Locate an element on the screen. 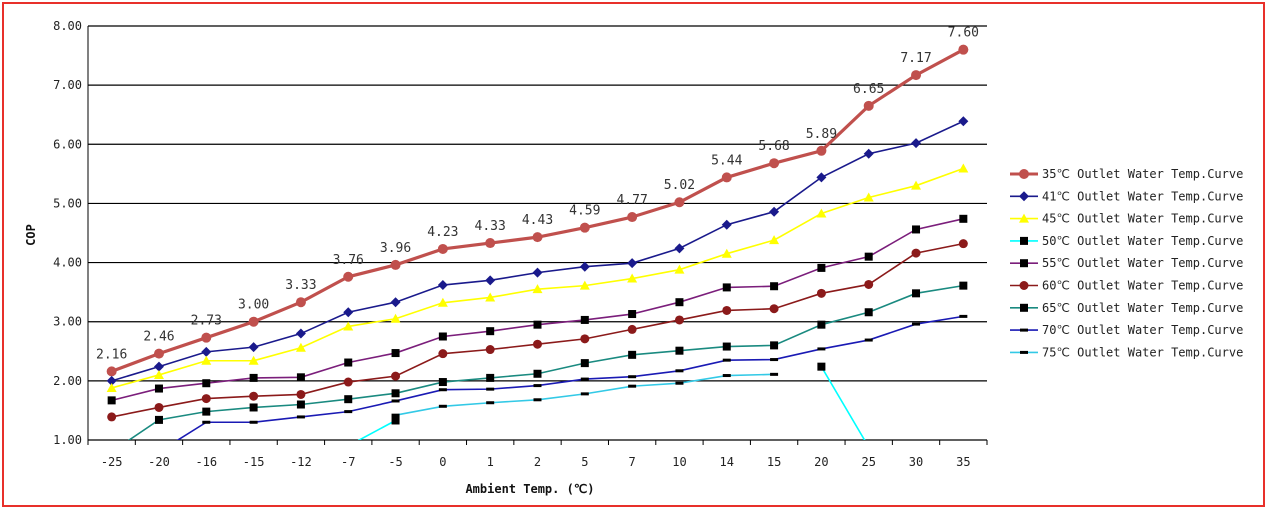  legend-item: 60℃ Outlet Water Temp.Curve is located at coordinates (1126, 286).